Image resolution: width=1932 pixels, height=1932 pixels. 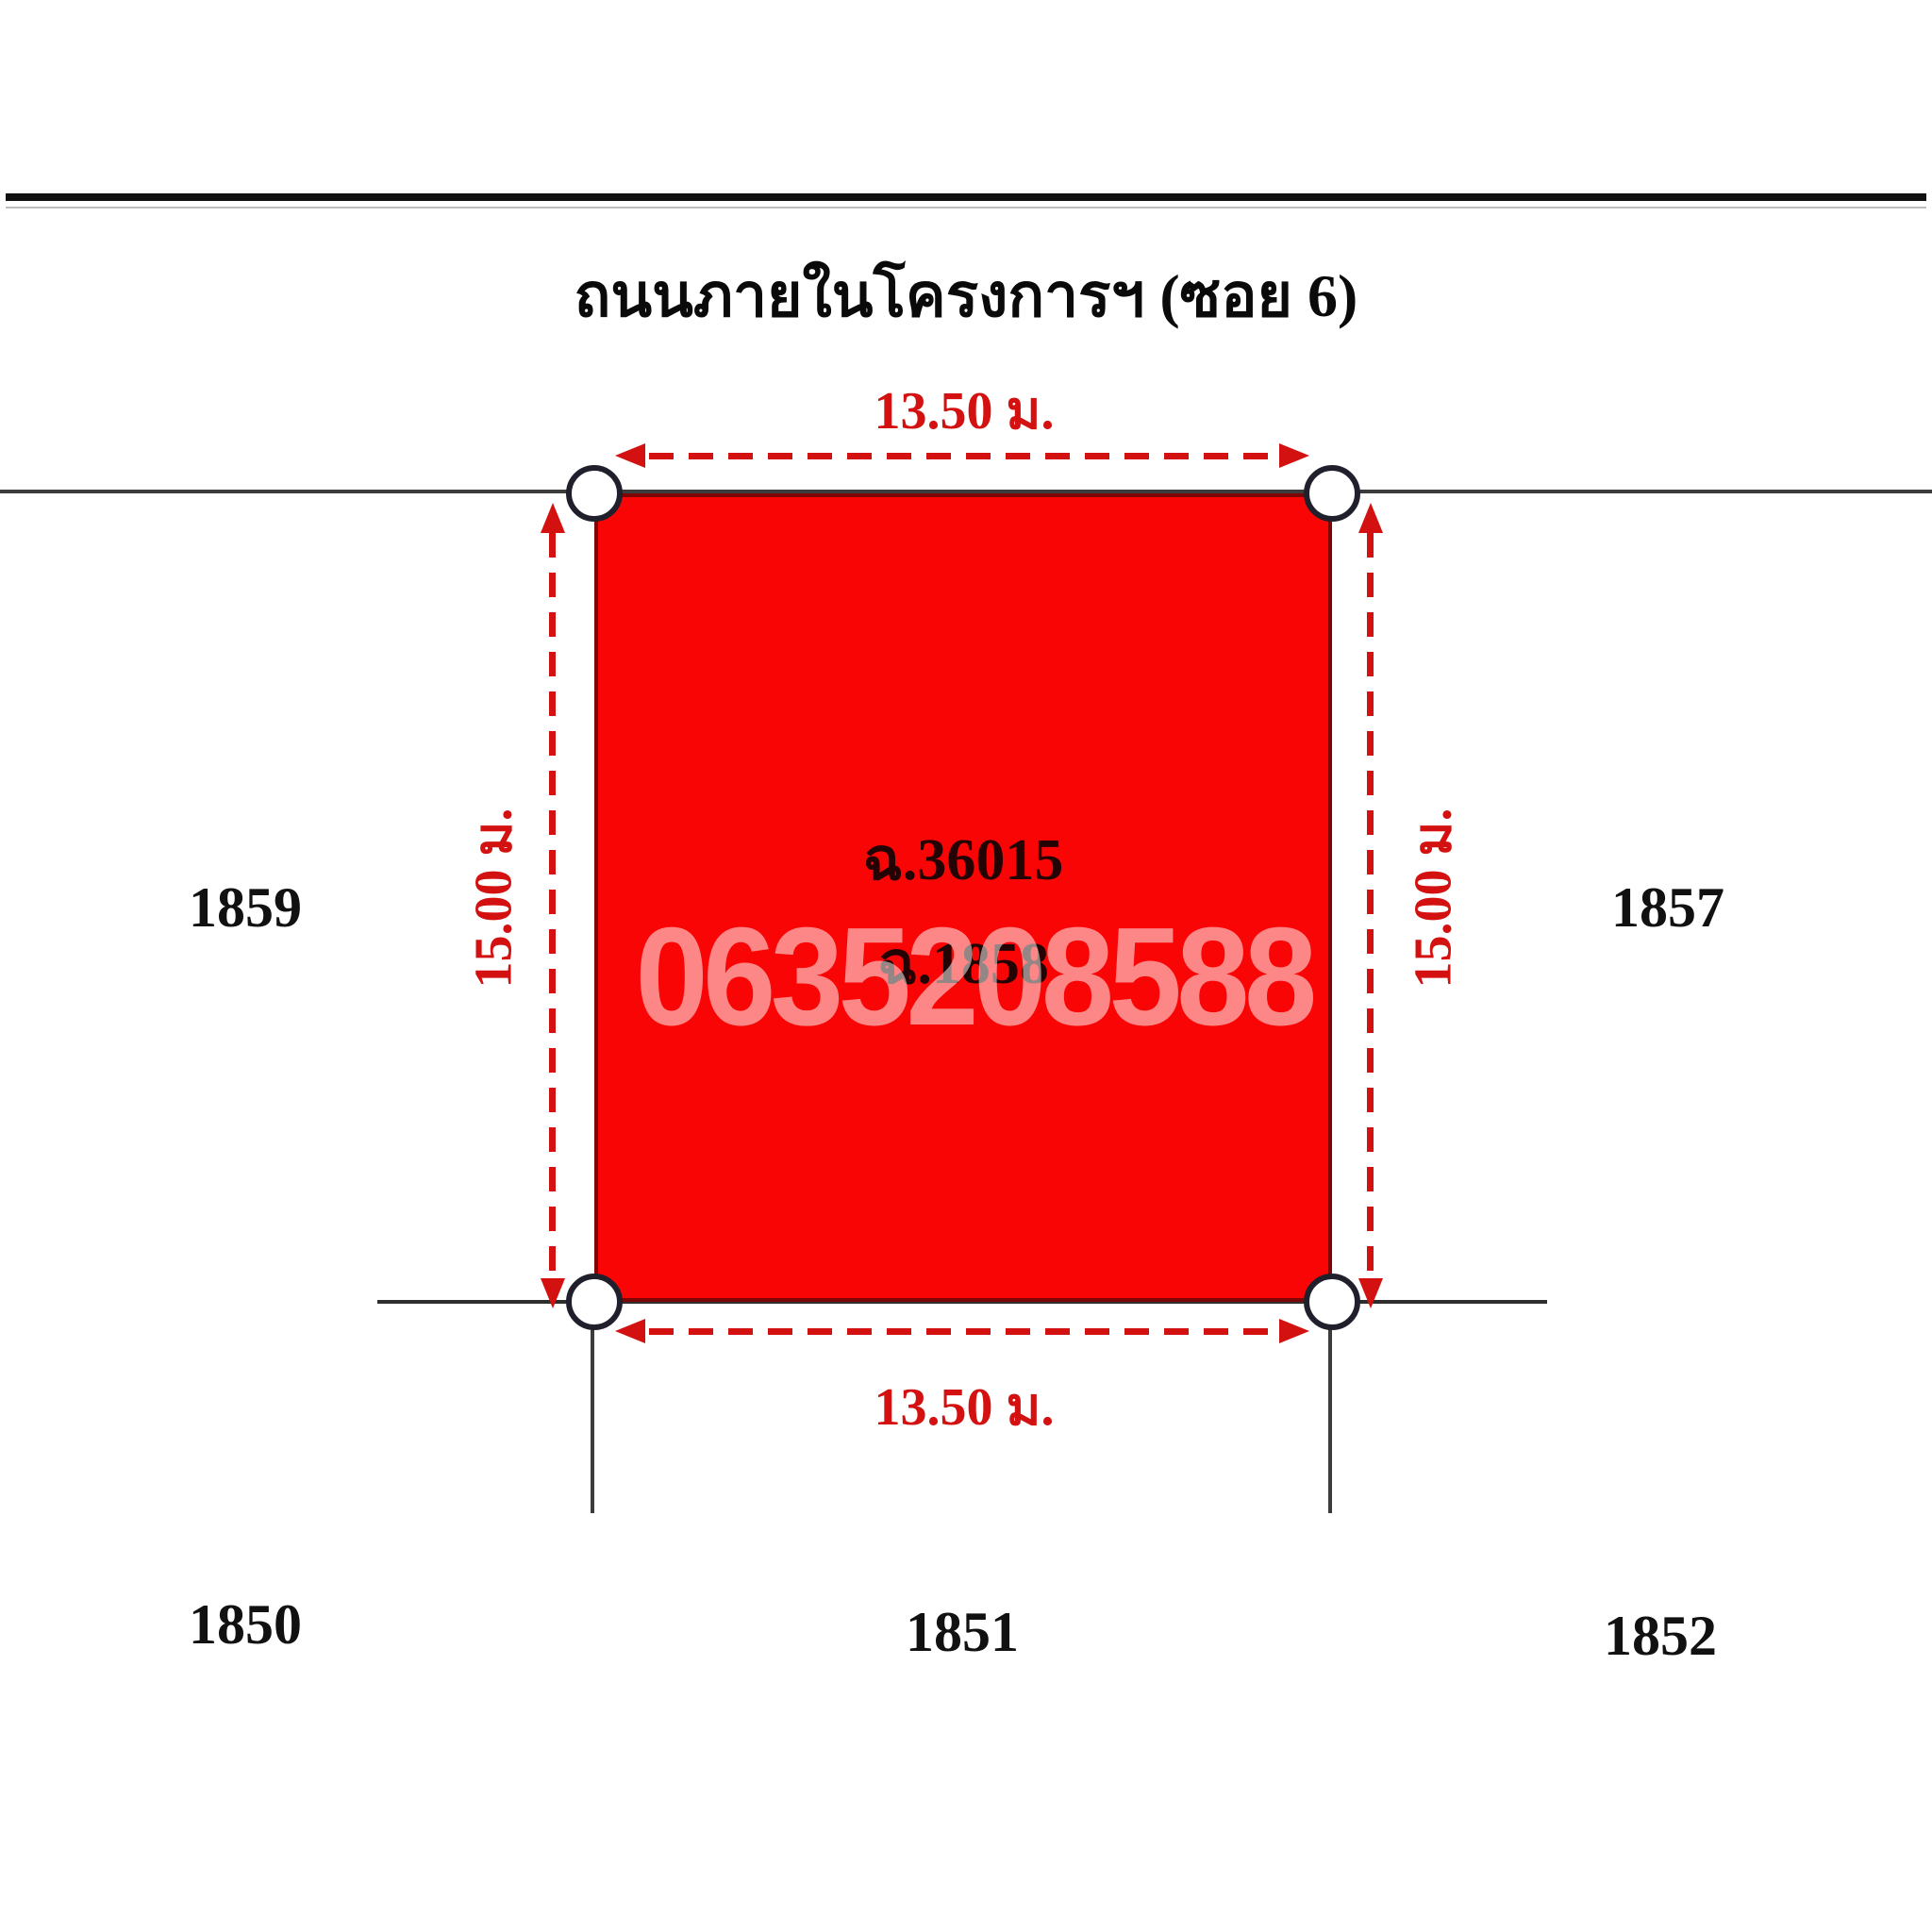 I want to click on corner-marker-bottom-left, so click(x=594, y=1302).